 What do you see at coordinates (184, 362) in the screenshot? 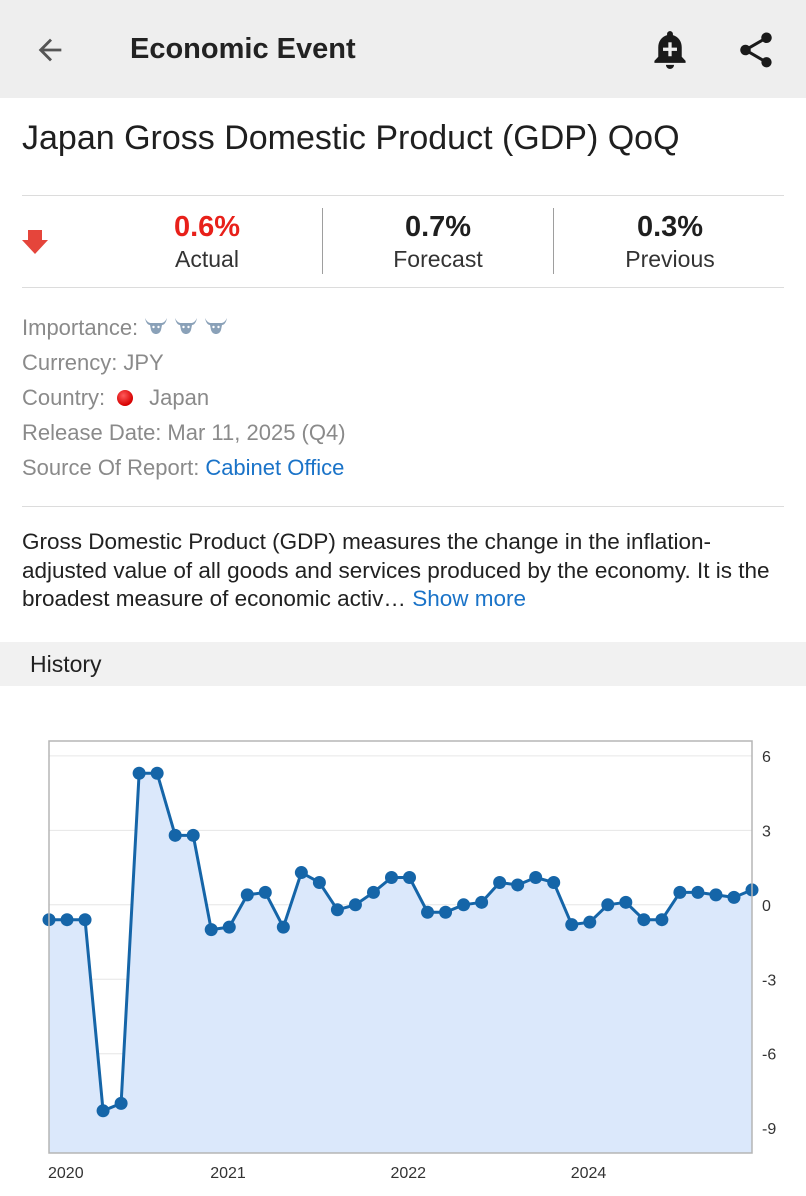
I see `currency-row: Currency: JPY` at bounding box center [184, 362].